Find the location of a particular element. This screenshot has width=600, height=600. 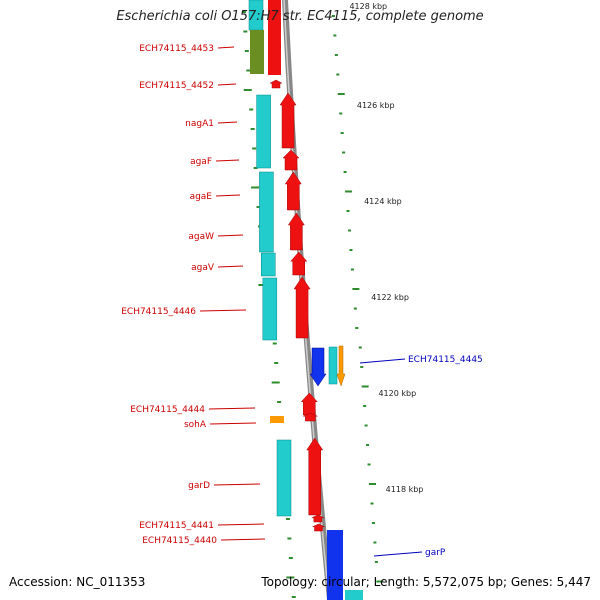

gene-label: agaW is located at coordinates (201, 237).